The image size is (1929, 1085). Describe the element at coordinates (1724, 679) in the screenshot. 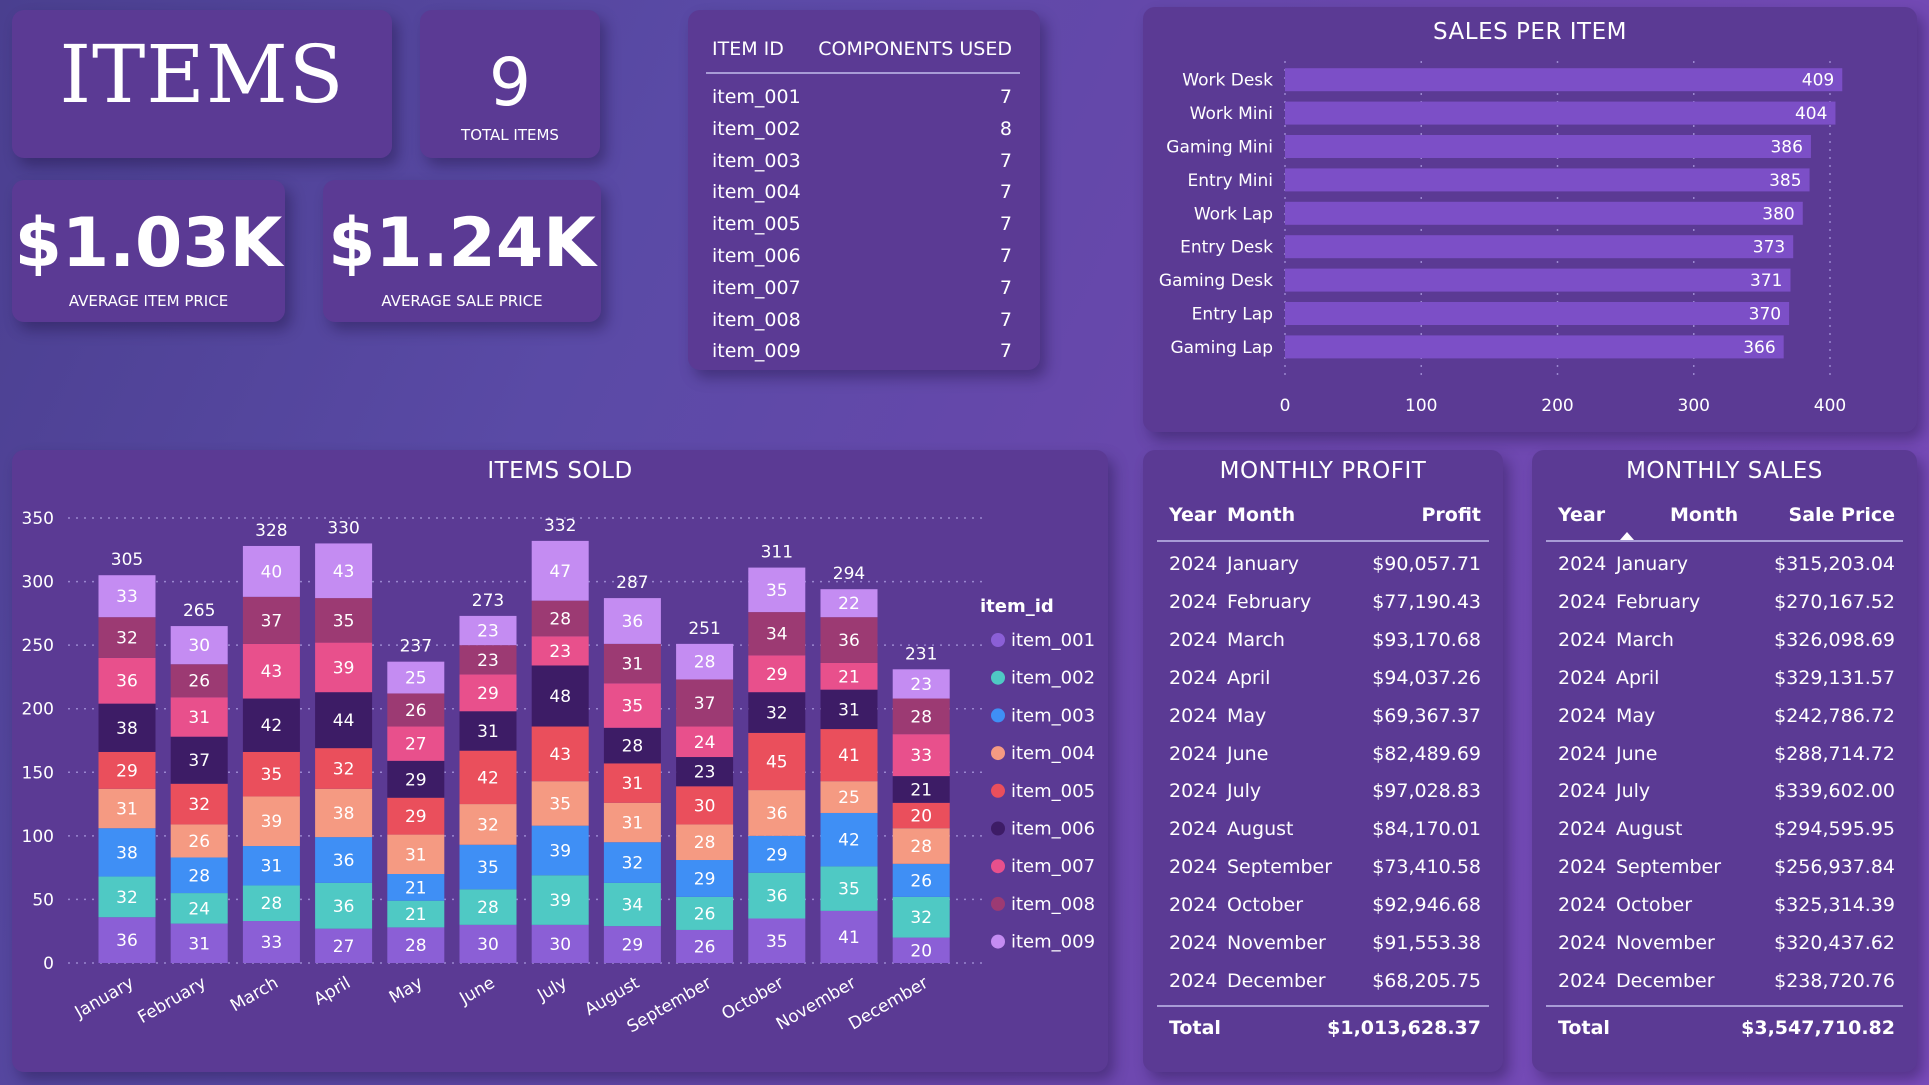

I see `table-row: 2024 April $329,131.57` at that location.